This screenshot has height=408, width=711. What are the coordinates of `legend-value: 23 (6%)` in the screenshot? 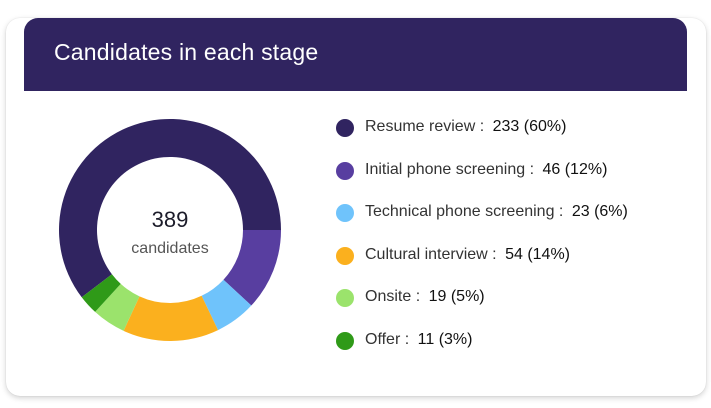 It's located at (599, 211).